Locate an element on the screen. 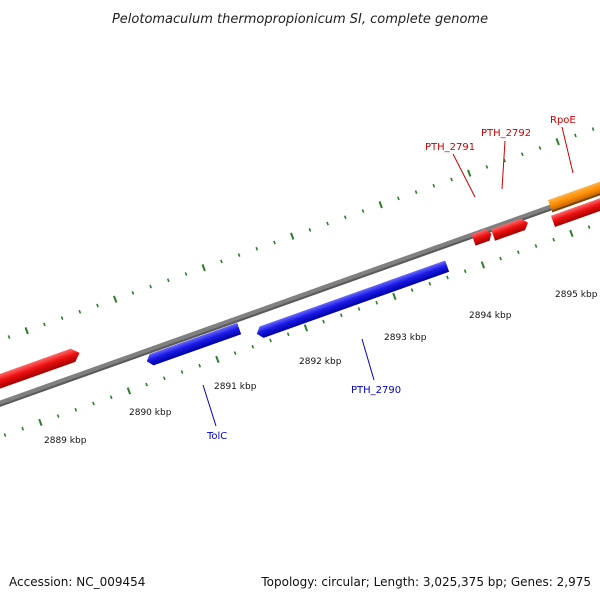 The image size is (600, 600). gene-pth2790 is located at coordinates (352, 299).